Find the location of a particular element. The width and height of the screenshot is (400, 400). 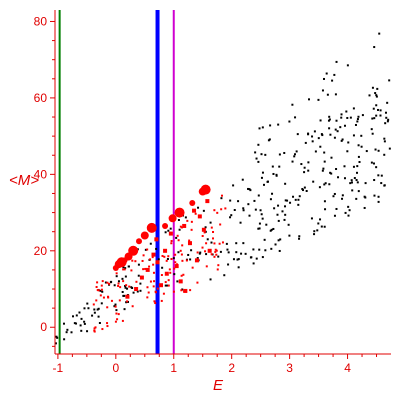

y-tick-label: 0 is located at coordinates (43, 327).